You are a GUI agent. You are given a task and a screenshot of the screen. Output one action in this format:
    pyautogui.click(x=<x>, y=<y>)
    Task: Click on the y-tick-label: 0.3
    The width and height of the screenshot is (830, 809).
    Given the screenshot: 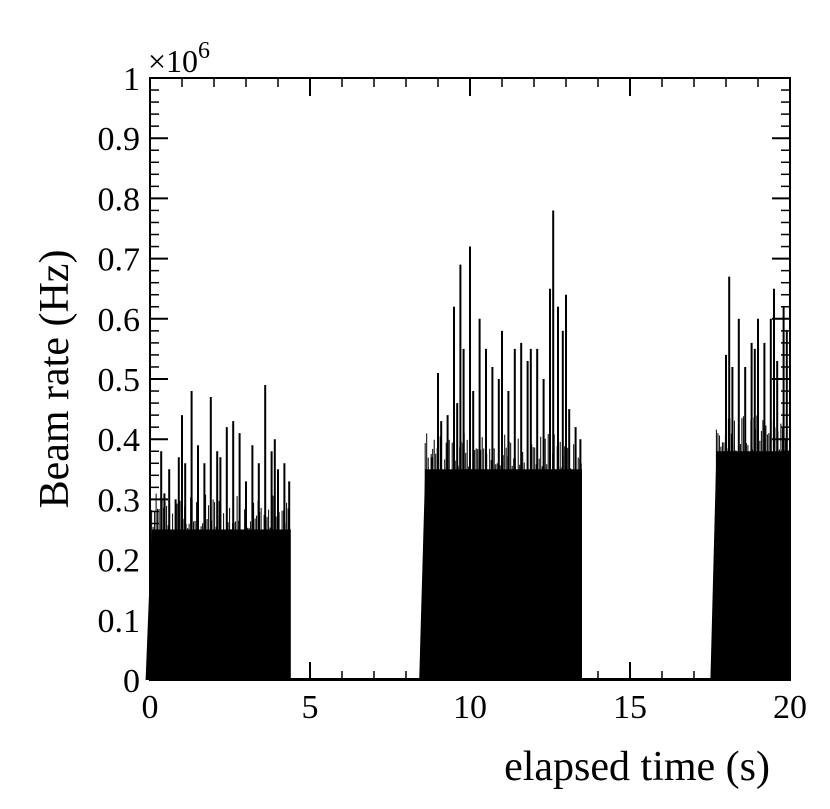 What is the action you would take?
    pyautogui.click(x=119, y=500)
    